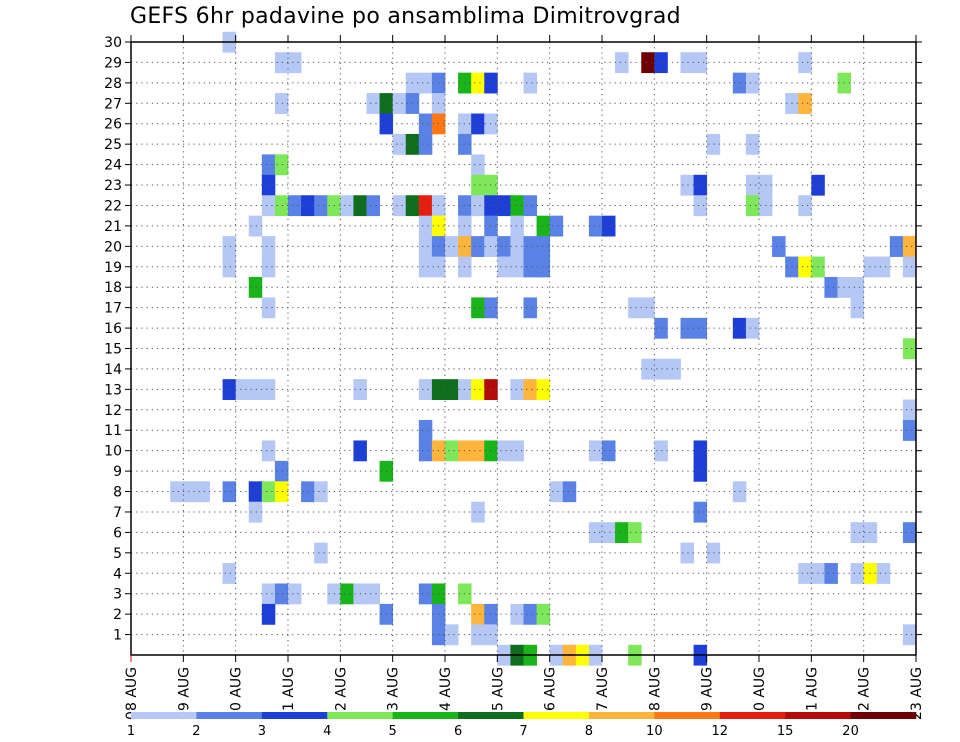 Image resolution: width=960 pixels, height=742 pixels. Describe the element at coordinates (341, 693) in the screenshot. I see `x-tick-label: 12 AUG` at that location.